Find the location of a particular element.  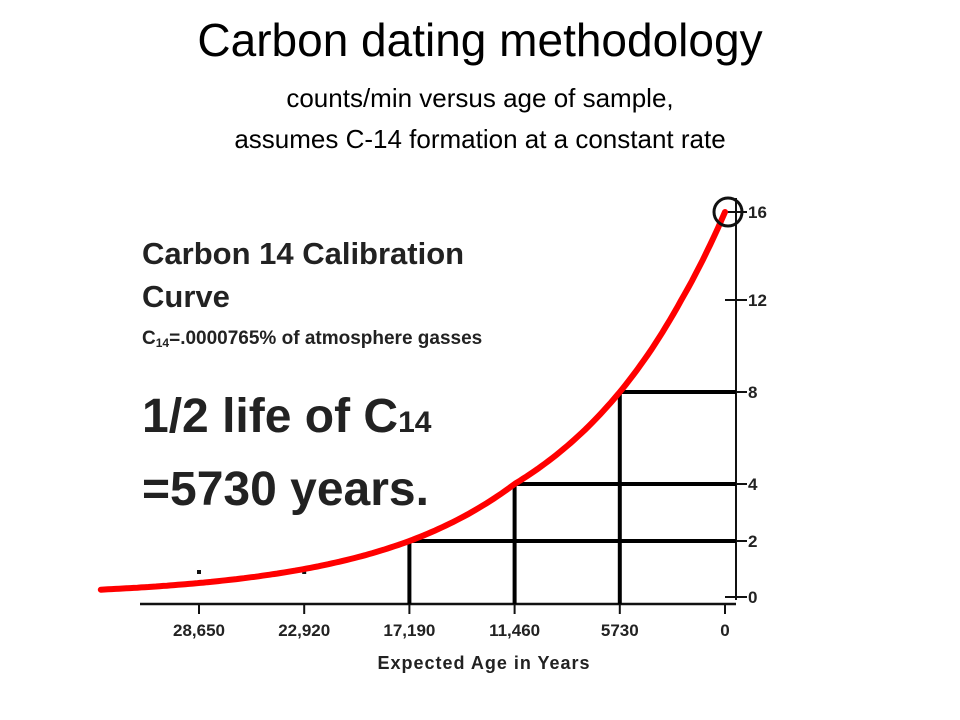

x-tick-label: 0 is located at coordinates (724, 630).